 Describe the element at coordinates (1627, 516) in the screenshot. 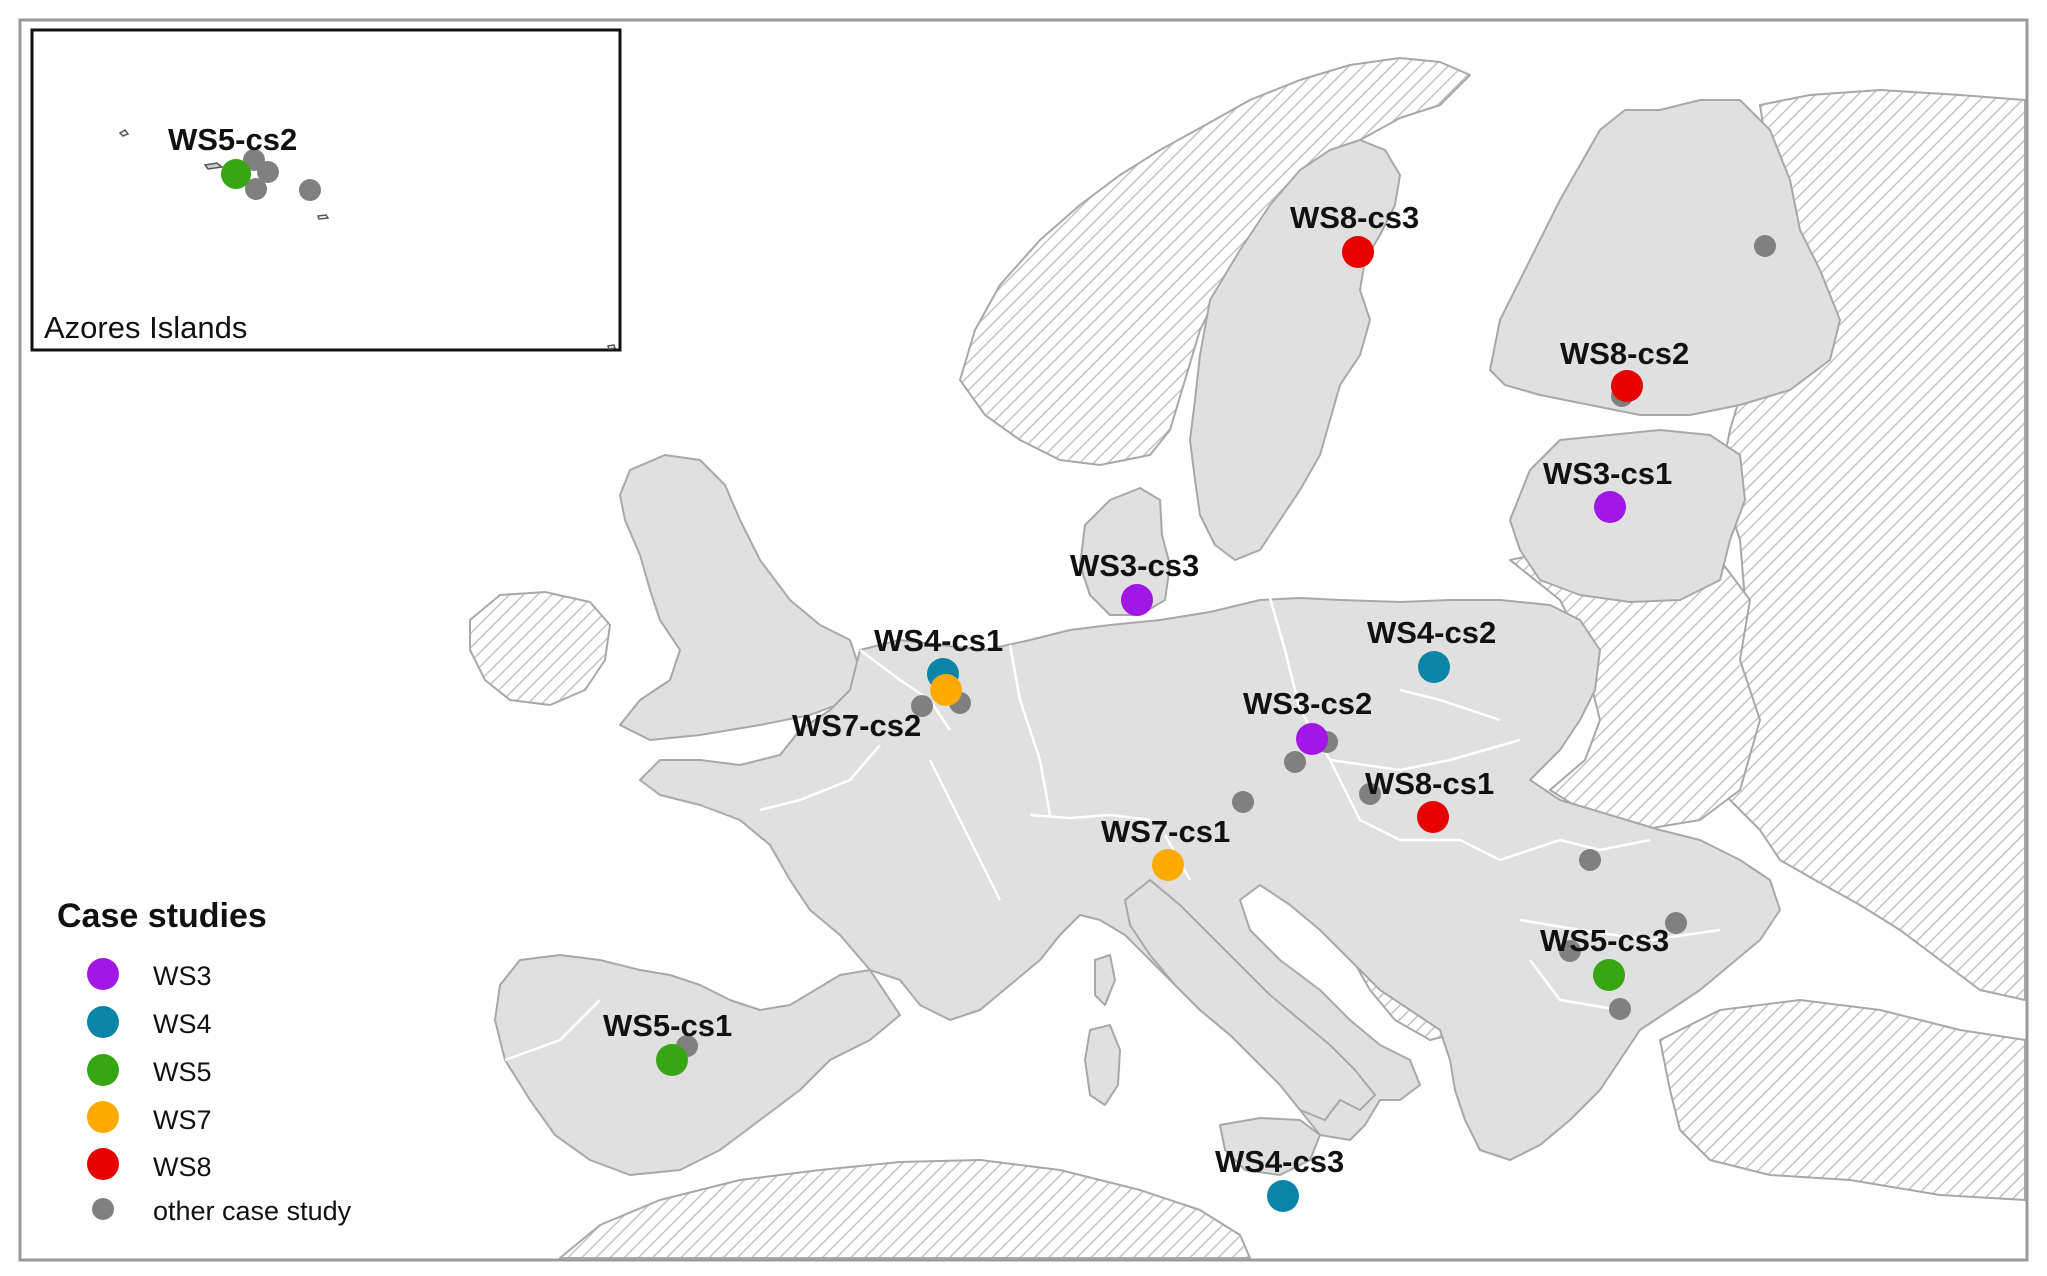

I see `baltics-land` at that location.